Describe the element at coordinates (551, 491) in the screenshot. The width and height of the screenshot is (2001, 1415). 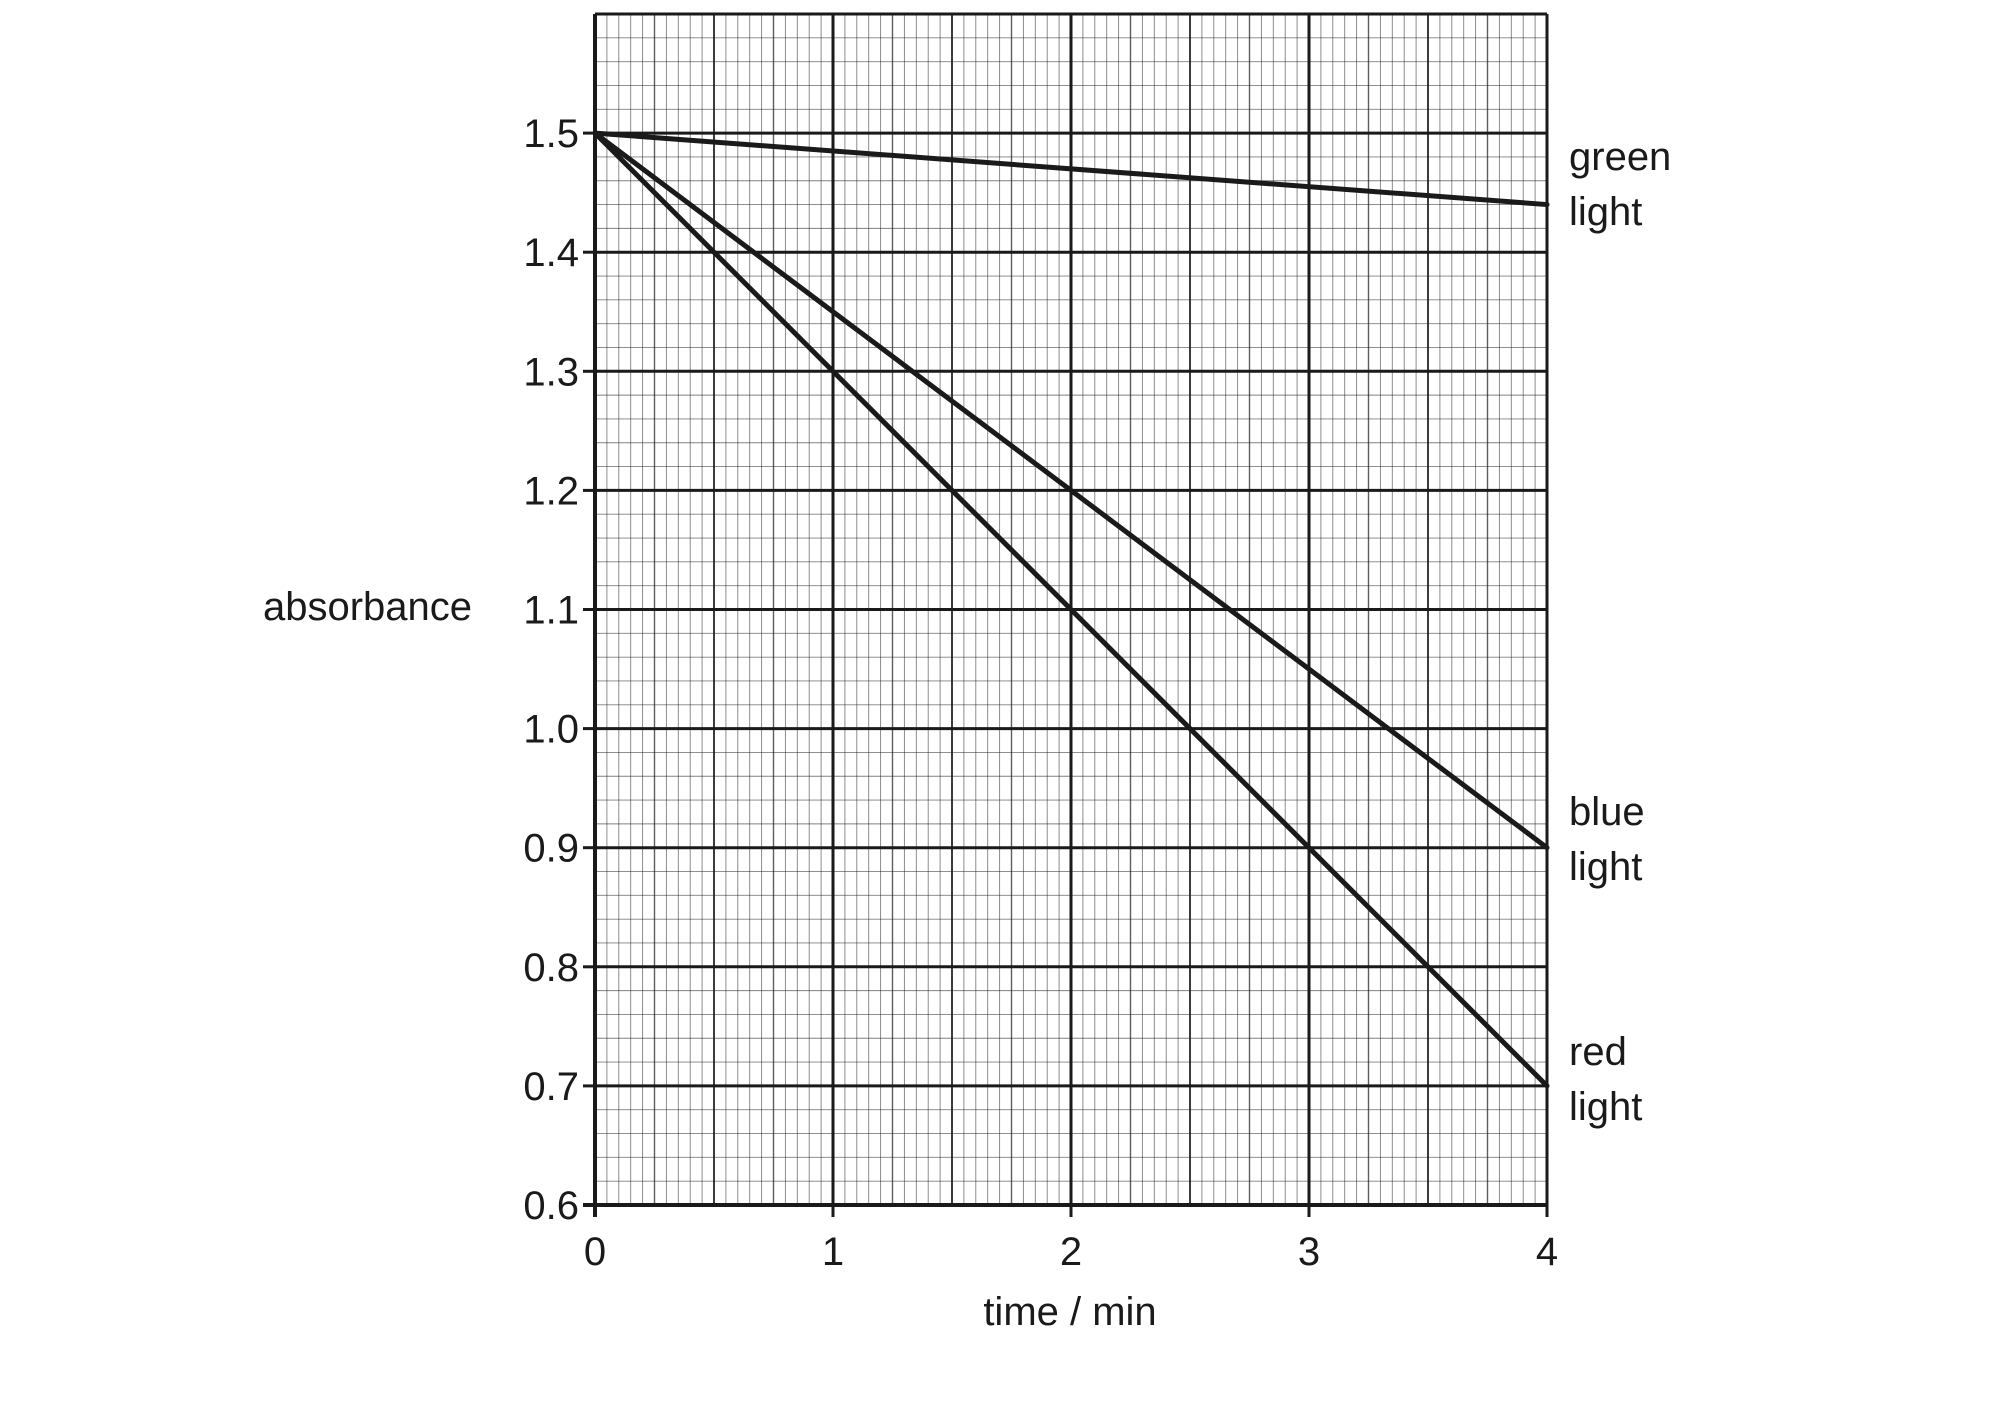
I see `y-tick-label: 1.2` at that location.